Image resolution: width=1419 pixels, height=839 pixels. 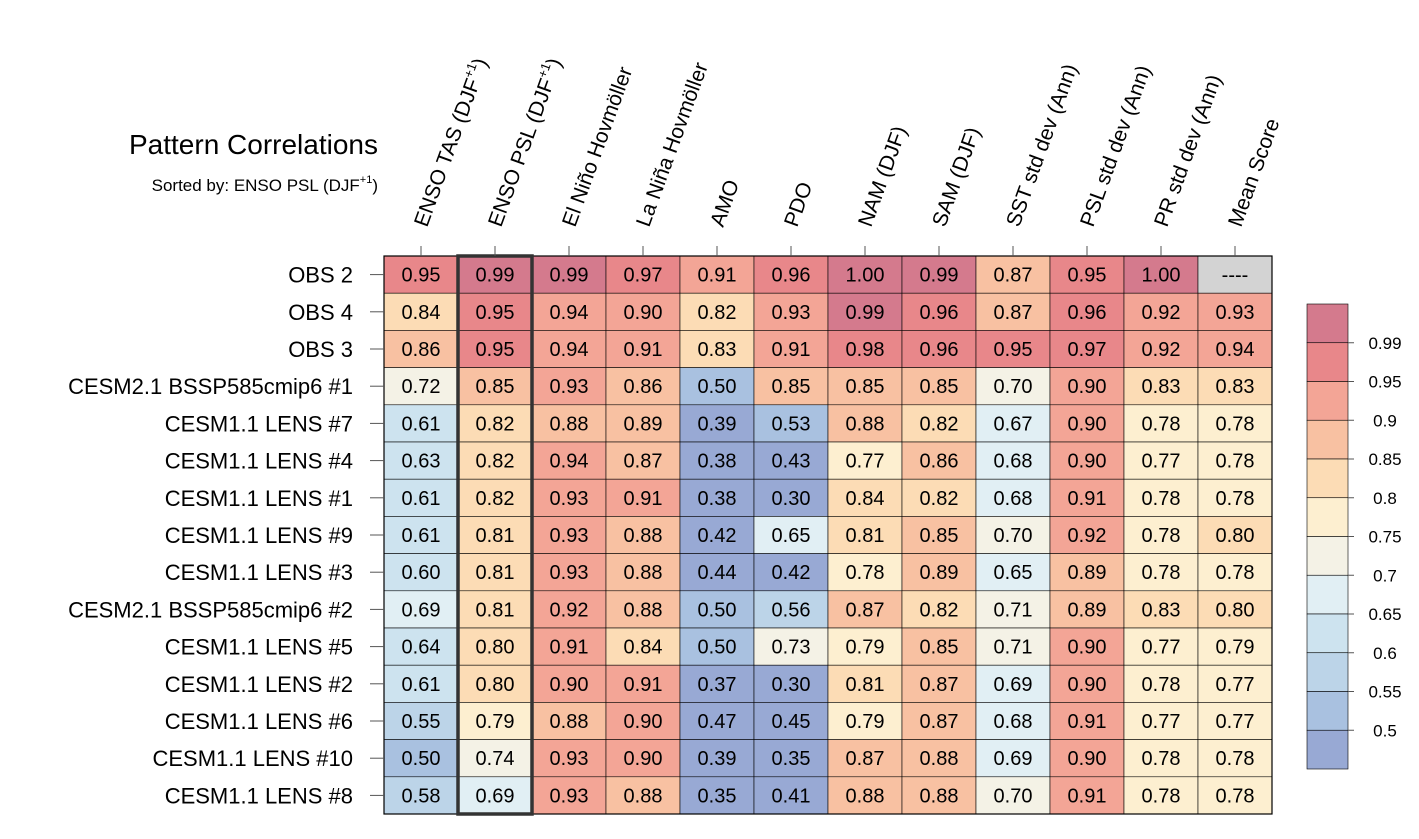 What do you see at coordinates (569, 350) in the screenshot?
I see `cell-value-label: 0.94` at bounding box center [569, 350].